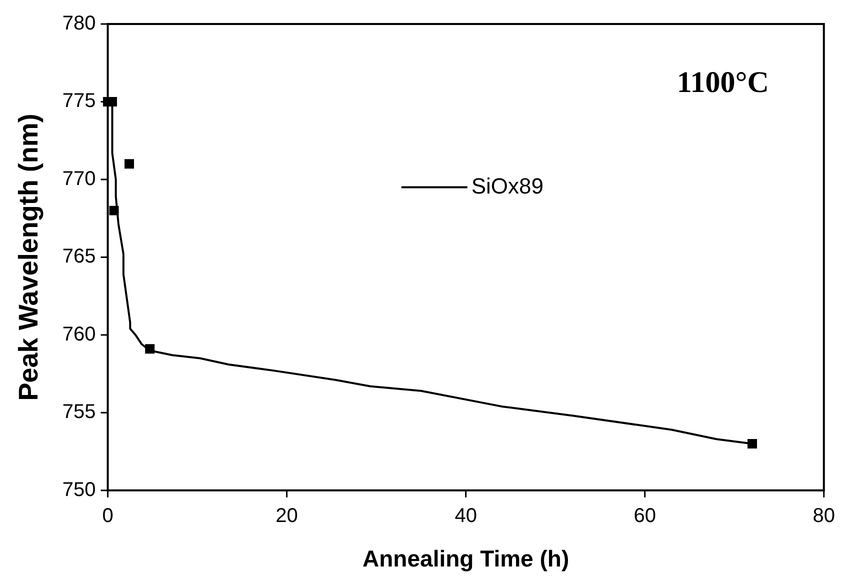 This screenshot has width=849, height=584. Describe the element at coordinates (79, 101) in the screenshot. I see `y-tick-label: 775` at that location.